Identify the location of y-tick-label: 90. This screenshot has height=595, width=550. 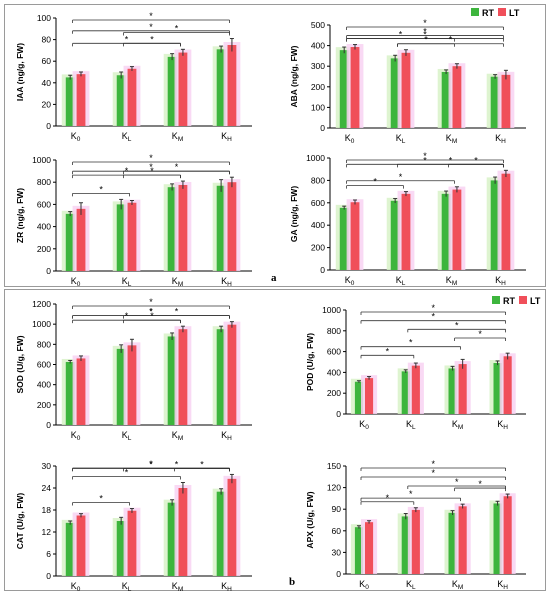
(337, 509).